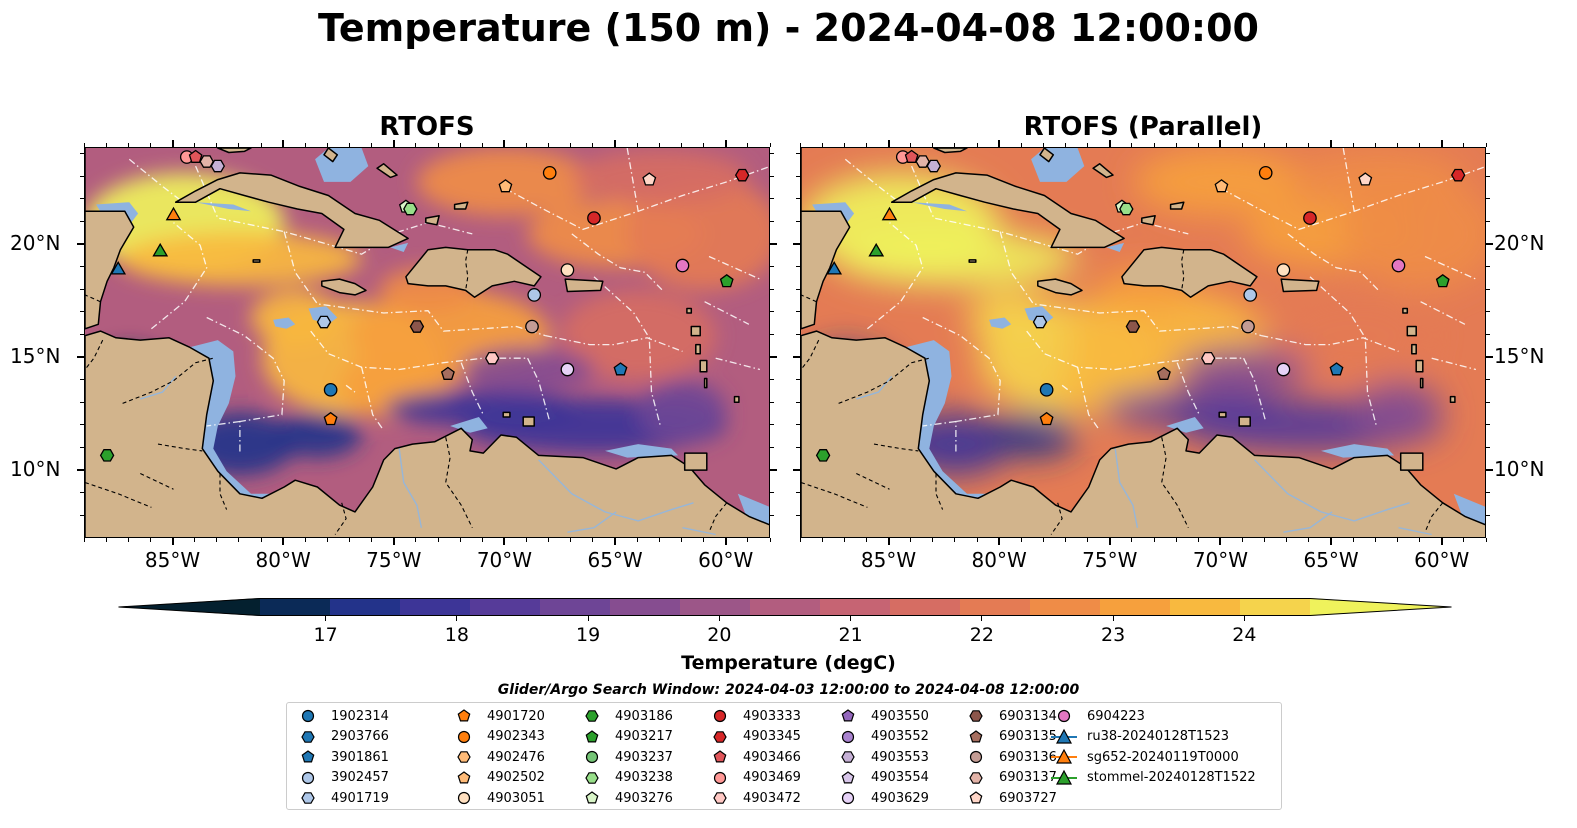  What do you see at coordinates (360, 716) in the screenshot?
I see `legend-item-label: 1902314` at bounding box center [360, 716].